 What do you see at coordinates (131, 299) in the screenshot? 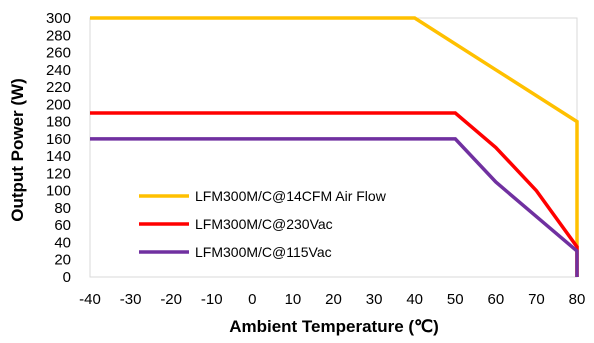
I see `x-tick-label: -30` at bounding box center [131, 299].